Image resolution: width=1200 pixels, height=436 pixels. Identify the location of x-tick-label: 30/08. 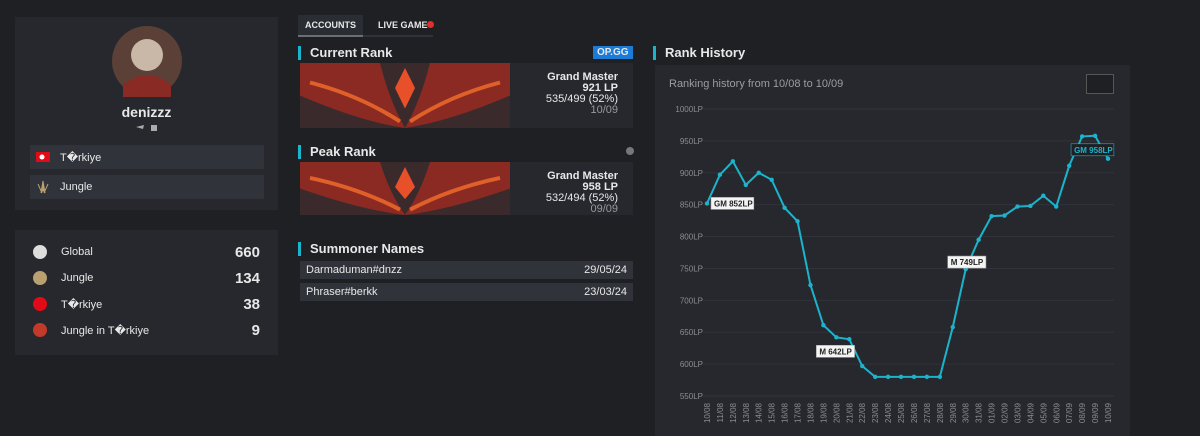
(966, 412).